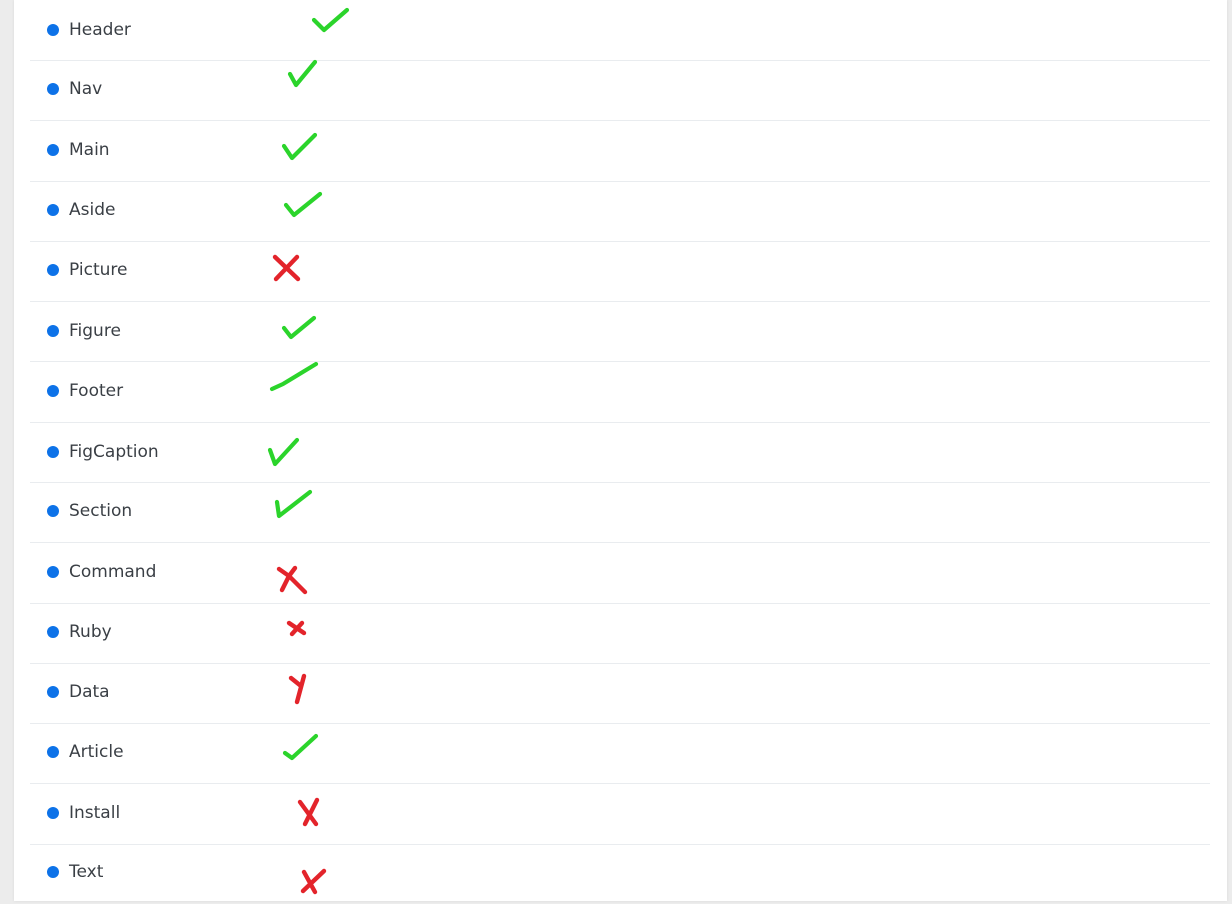 Image resolution: width=1232 pixels, height=904 pixels. Describe the element at coordinates (114, 452) in the screenshot. I see `item-label: FigCaption` at that location.